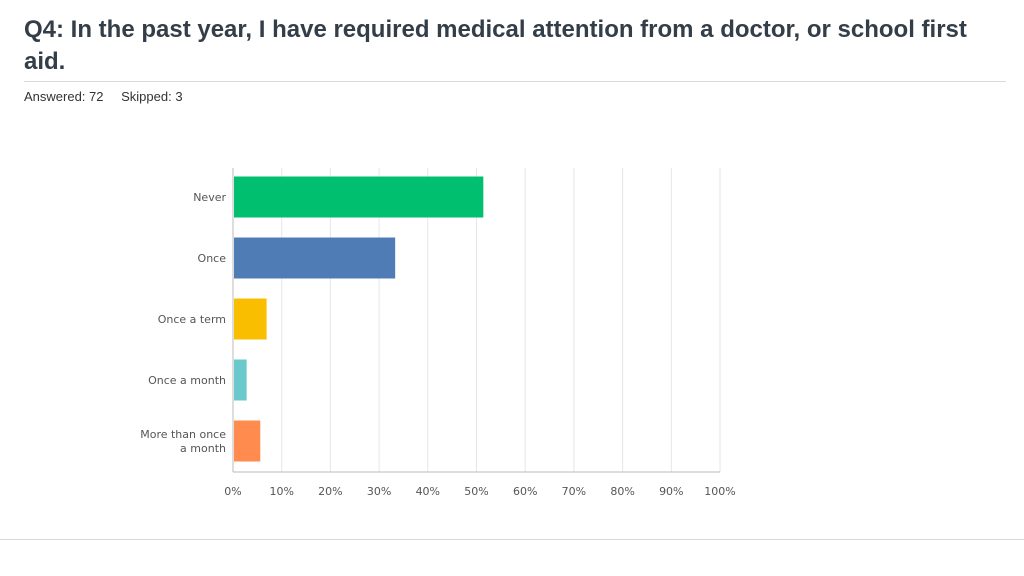 Image resolution: width=1024 pixels, height=576 pixels. What do you see at coordinates (232, 491) in the screenshot?
I see `x-tick-label: 0%` at bounding box center [232, 491].